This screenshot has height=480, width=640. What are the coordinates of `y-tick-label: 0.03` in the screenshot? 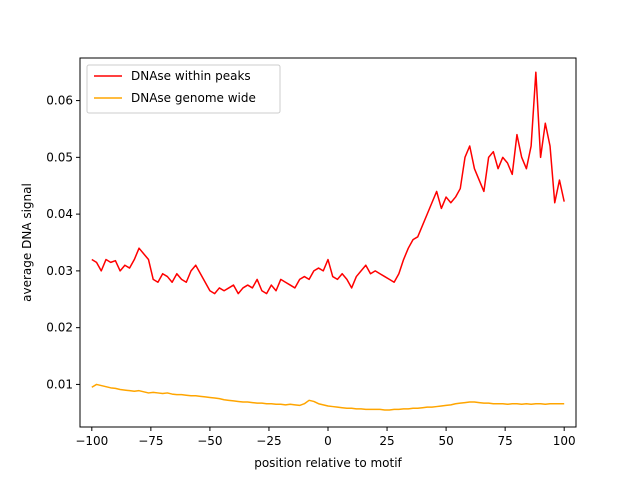 It's located at (59, 271).